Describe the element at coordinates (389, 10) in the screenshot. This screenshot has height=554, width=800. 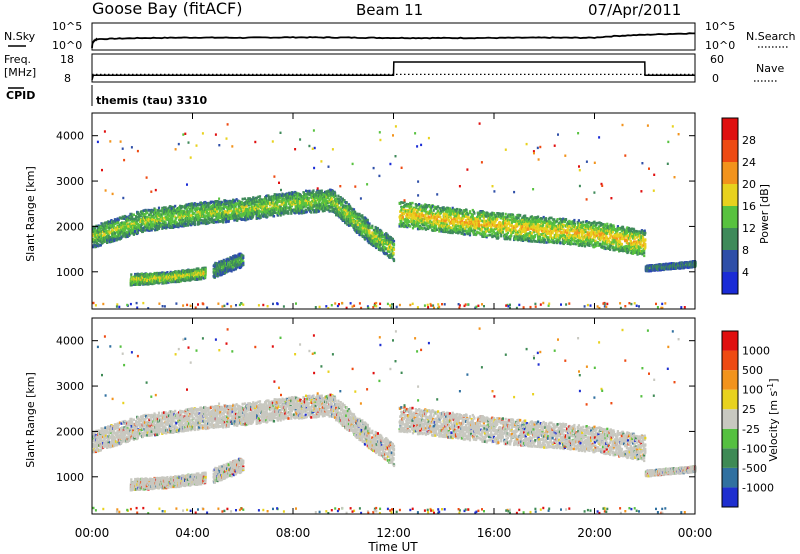
I see `beam-title: Beam 11` at that location.